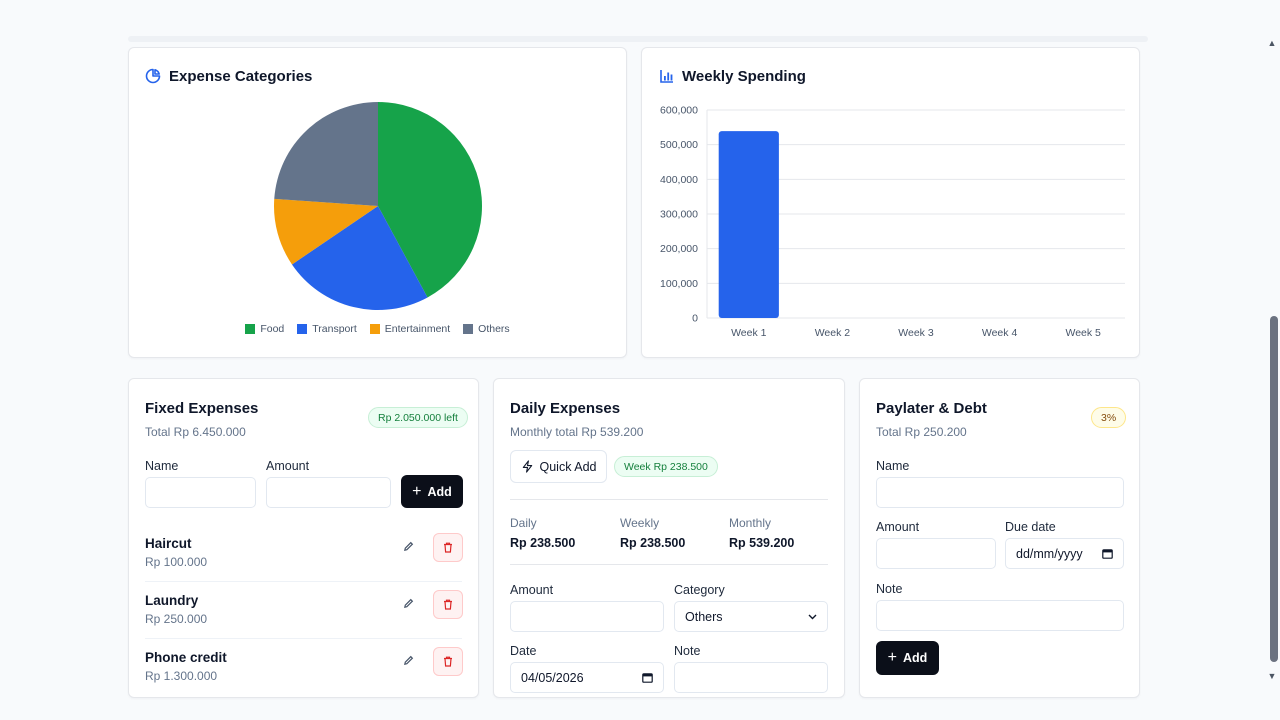 Image resolution: width=1280 pixels, height=720 pixels. I want to click on quick-add-label: Quick Add, so click(568, 466).